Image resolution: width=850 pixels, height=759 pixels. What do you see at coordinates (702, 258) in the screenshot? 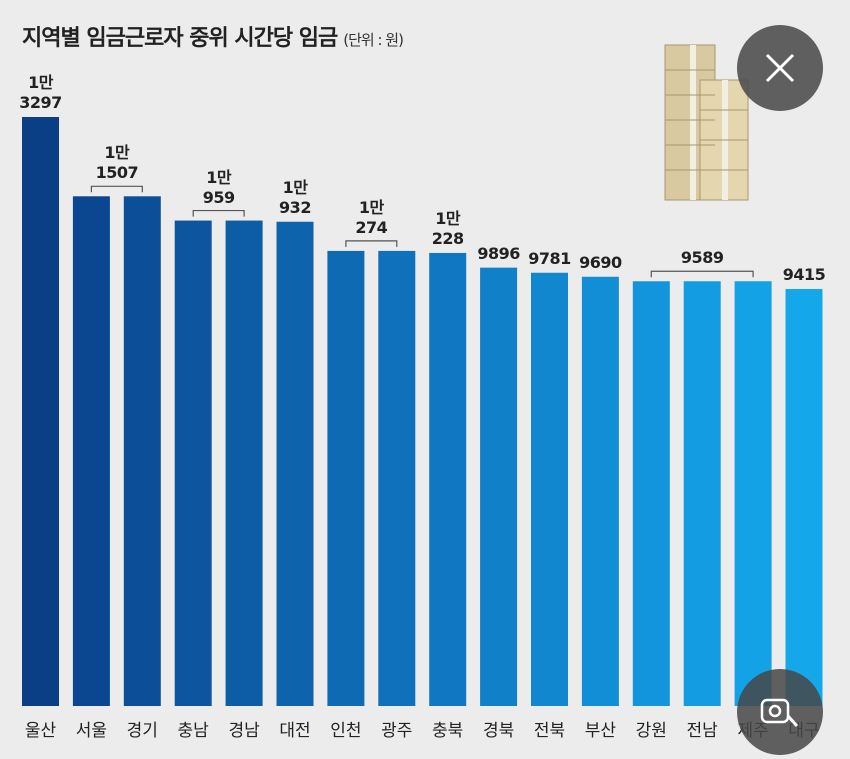
I see `value-label: 9589` at bounding box center [702, 258].